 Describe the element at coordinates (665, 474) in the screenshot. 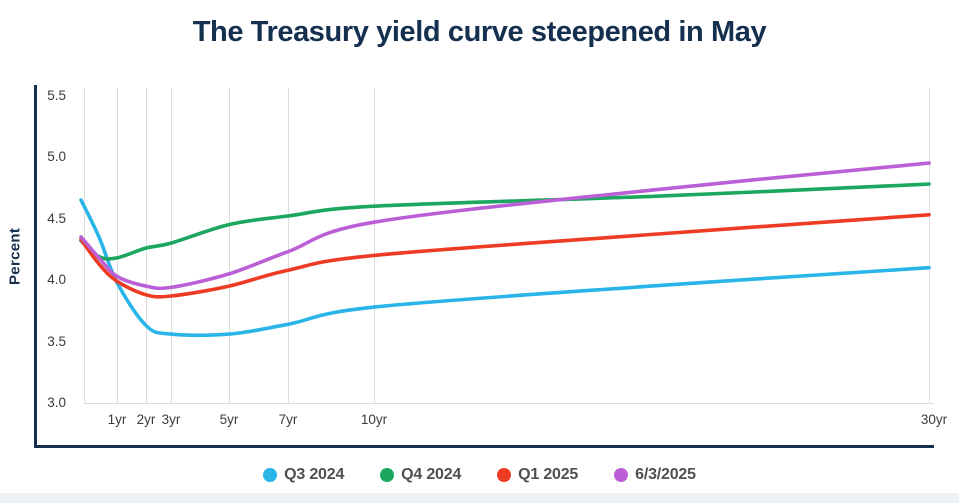

I see `legend-label: 6/3/2025` at that location.